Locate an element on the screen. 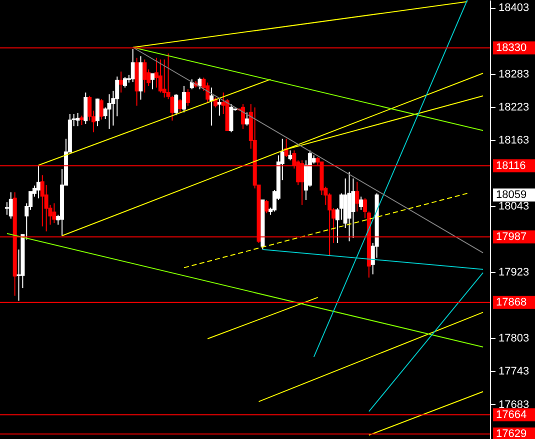 Image resolution: width=535 pixels, height=439 pixels. y-tick-label: 18163 is located at coordinates (514, 140).